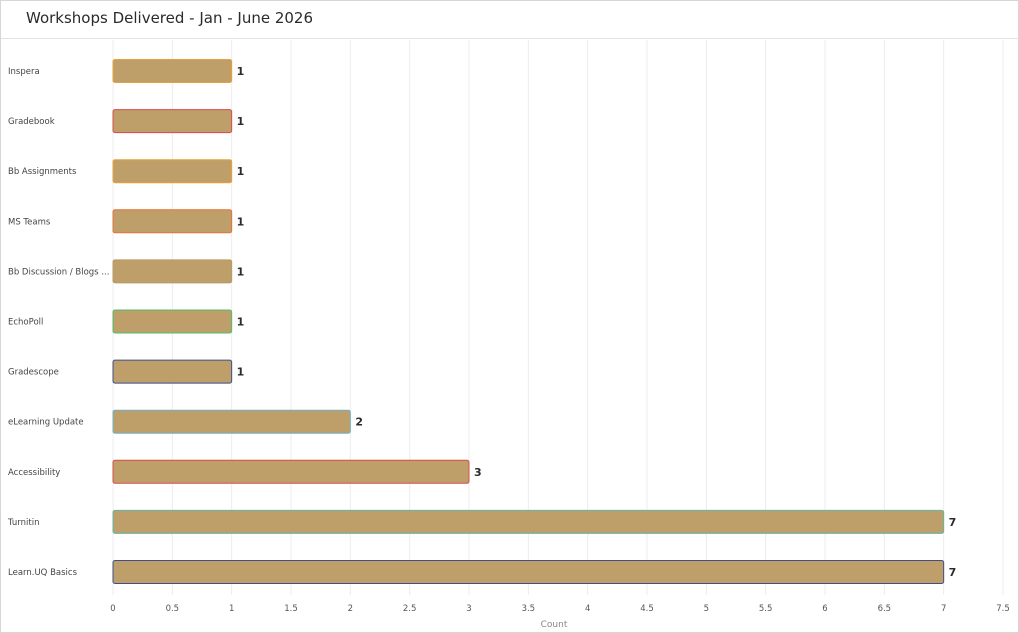 The height and width of the screenshot is (633, 1019). What do you see at coordinates (29, 222) in the screenshot?
I see `category-label: MS Teams` at bounding box center [29, 222].